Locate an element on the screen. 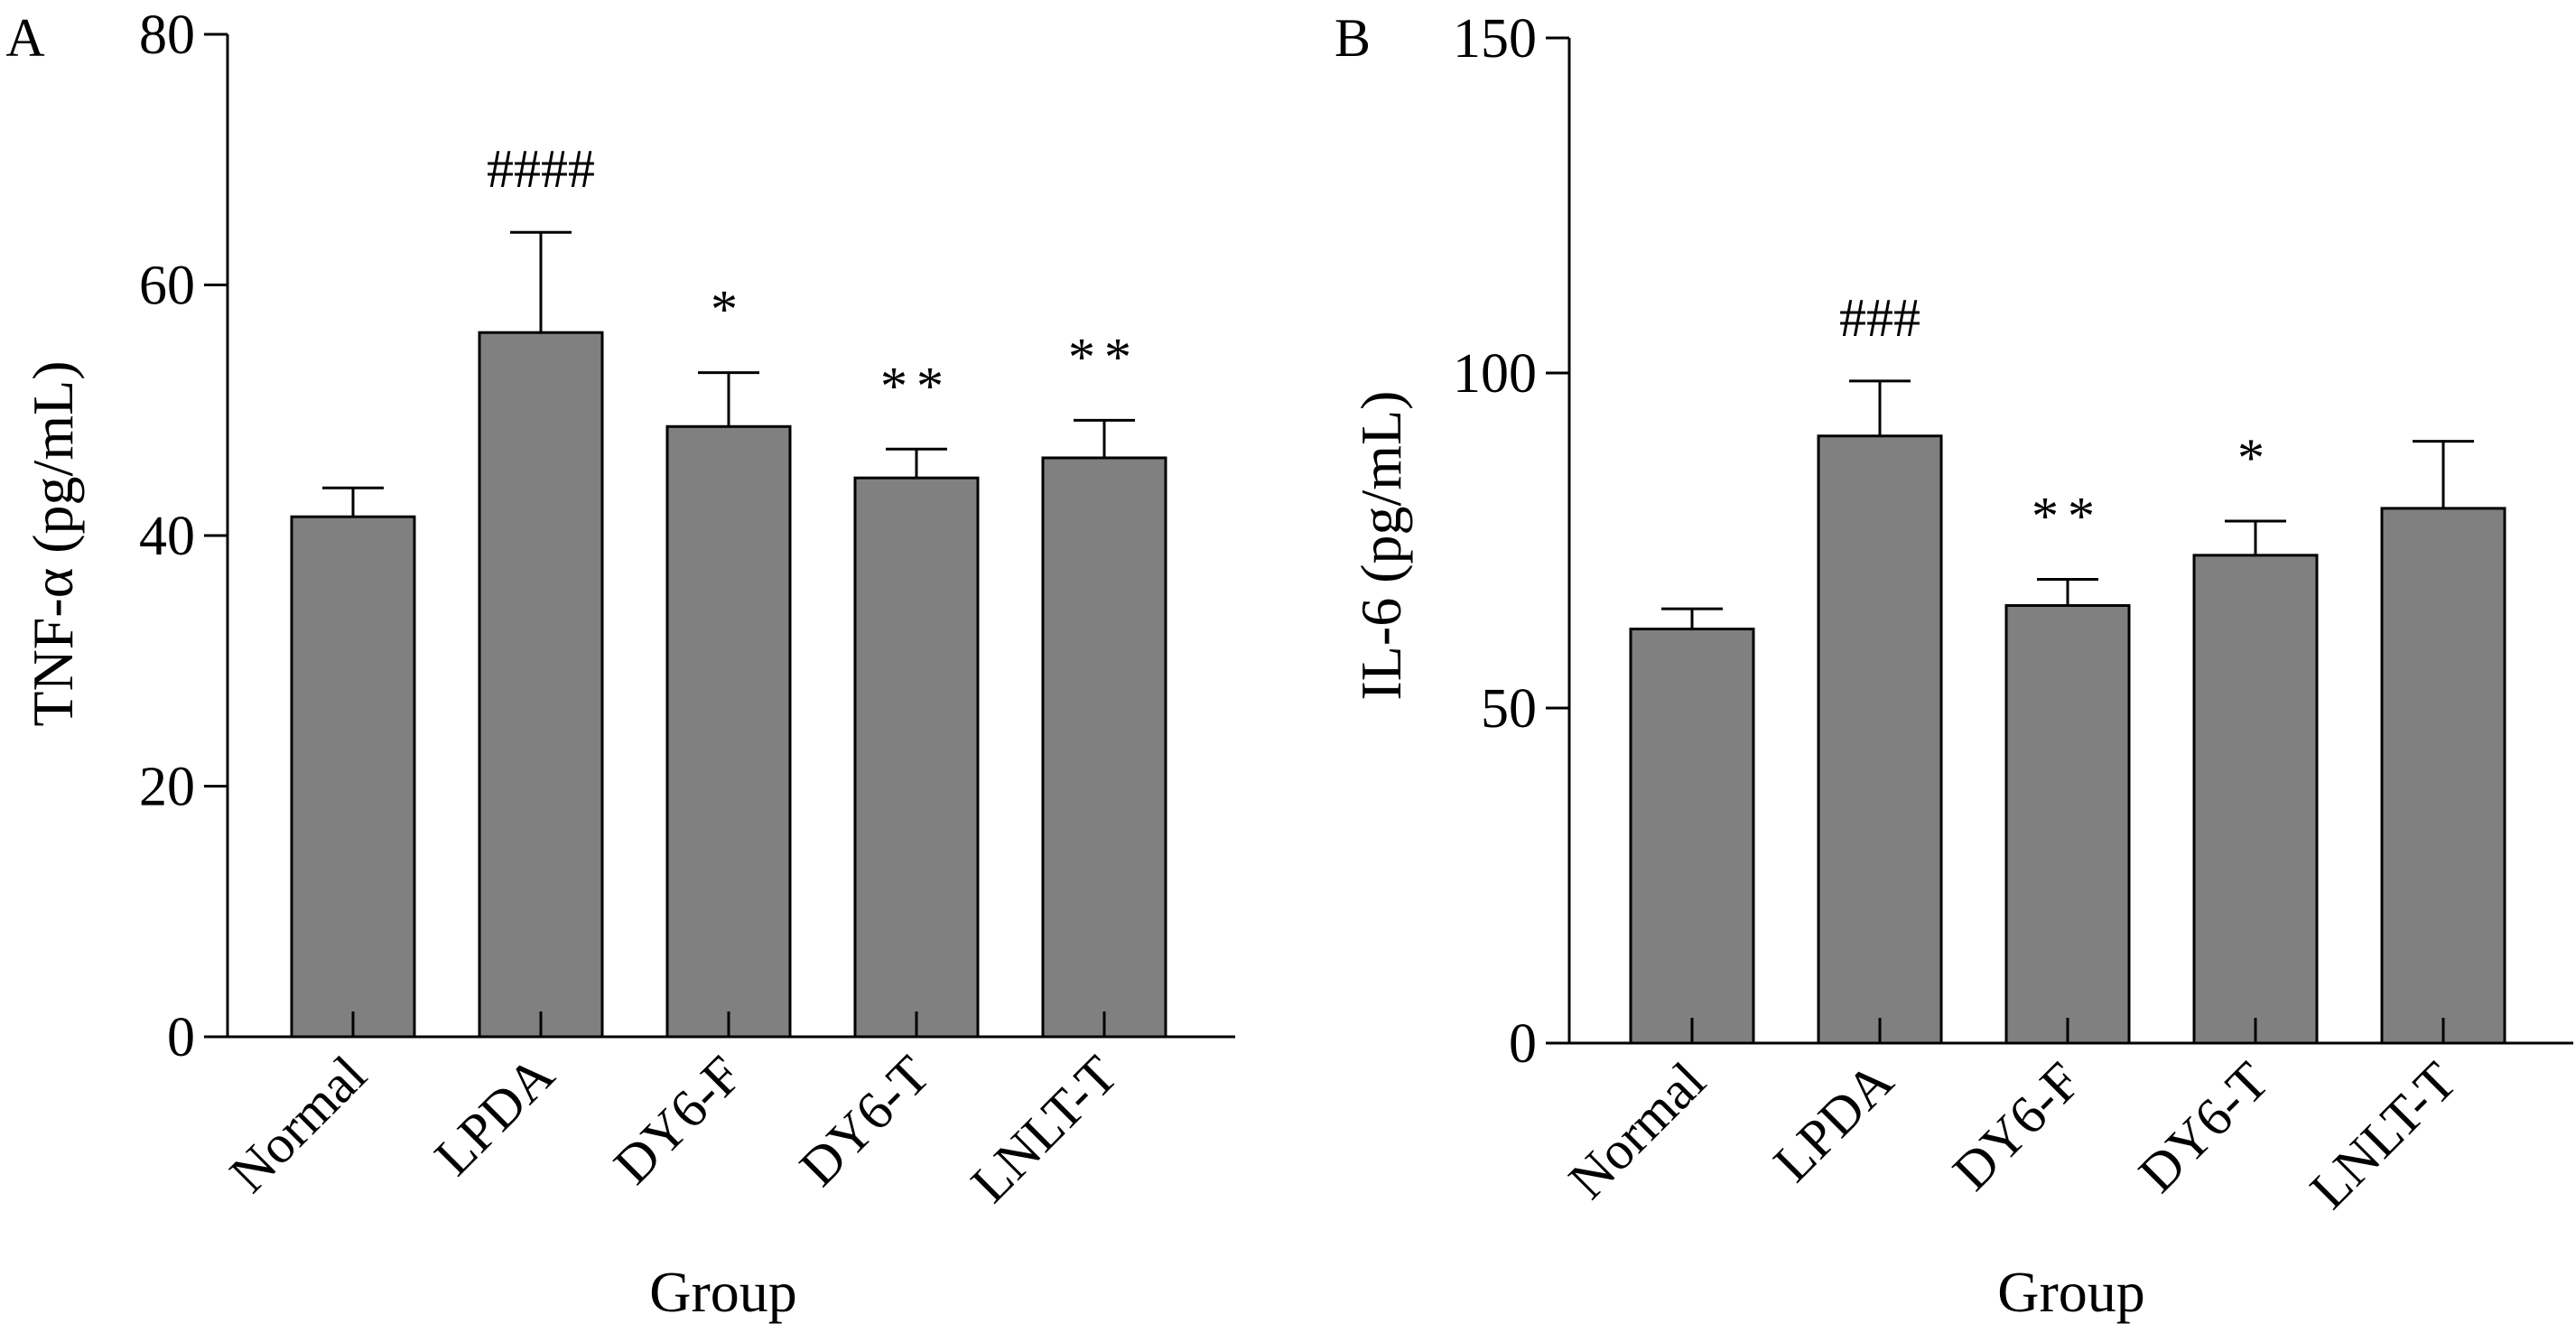 The width and height of the screenshot is (2576, 1333). panel-b-y-tick-label: 0 is located at coordinates (1523, 1044).